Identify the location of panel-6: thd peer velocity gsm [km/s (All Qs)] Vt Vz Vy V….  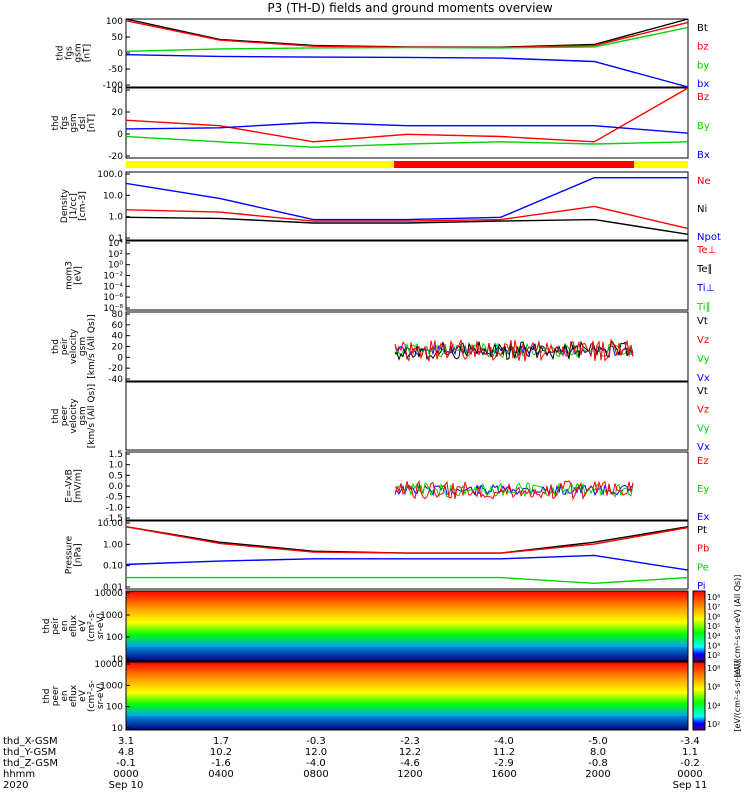
(380, 417).